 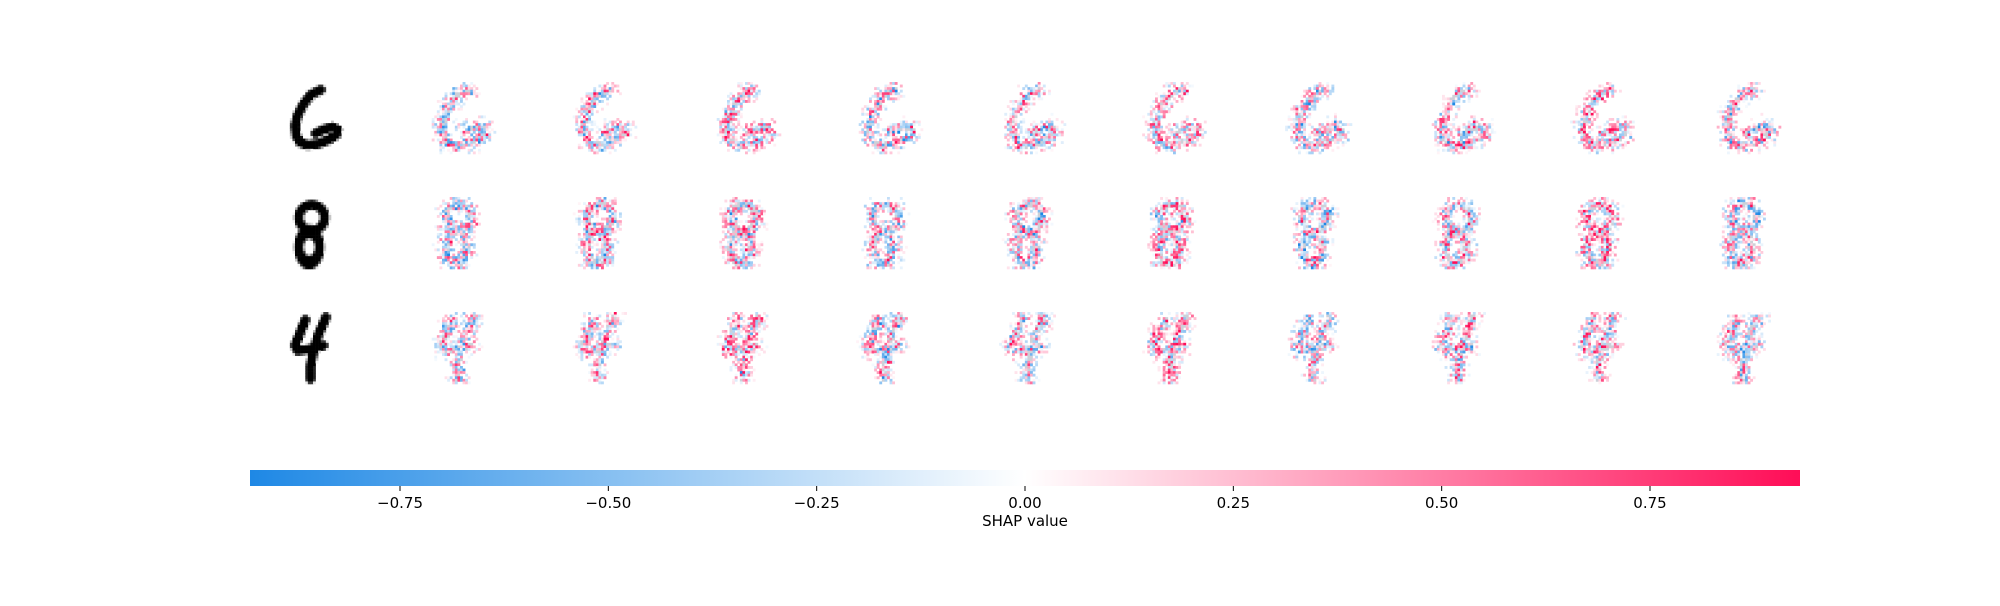 What do you see at coordinates (1649, 503) in the screenshot?
I see `colorbar-tick-label: 0.75` at bounding box center [1649, 503].